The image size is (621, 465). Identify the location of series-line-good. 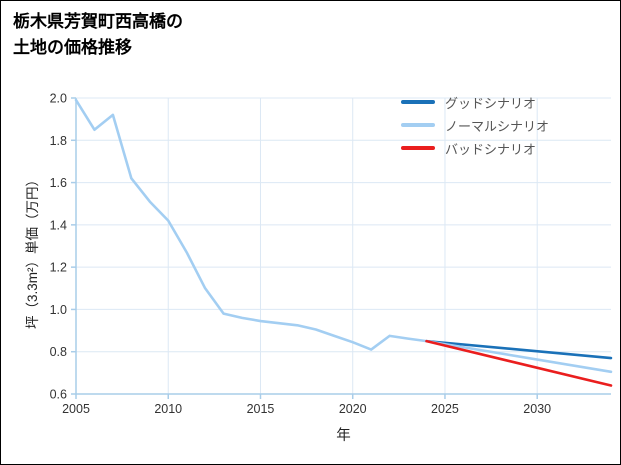
(519, 349).